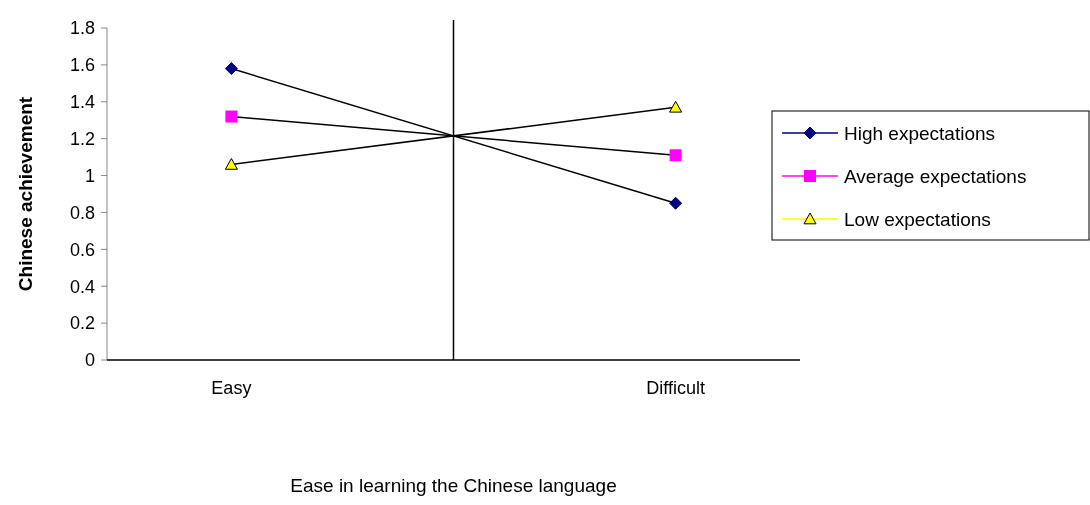  I want to click on legend-label: Average expectations, so click(935, 176).